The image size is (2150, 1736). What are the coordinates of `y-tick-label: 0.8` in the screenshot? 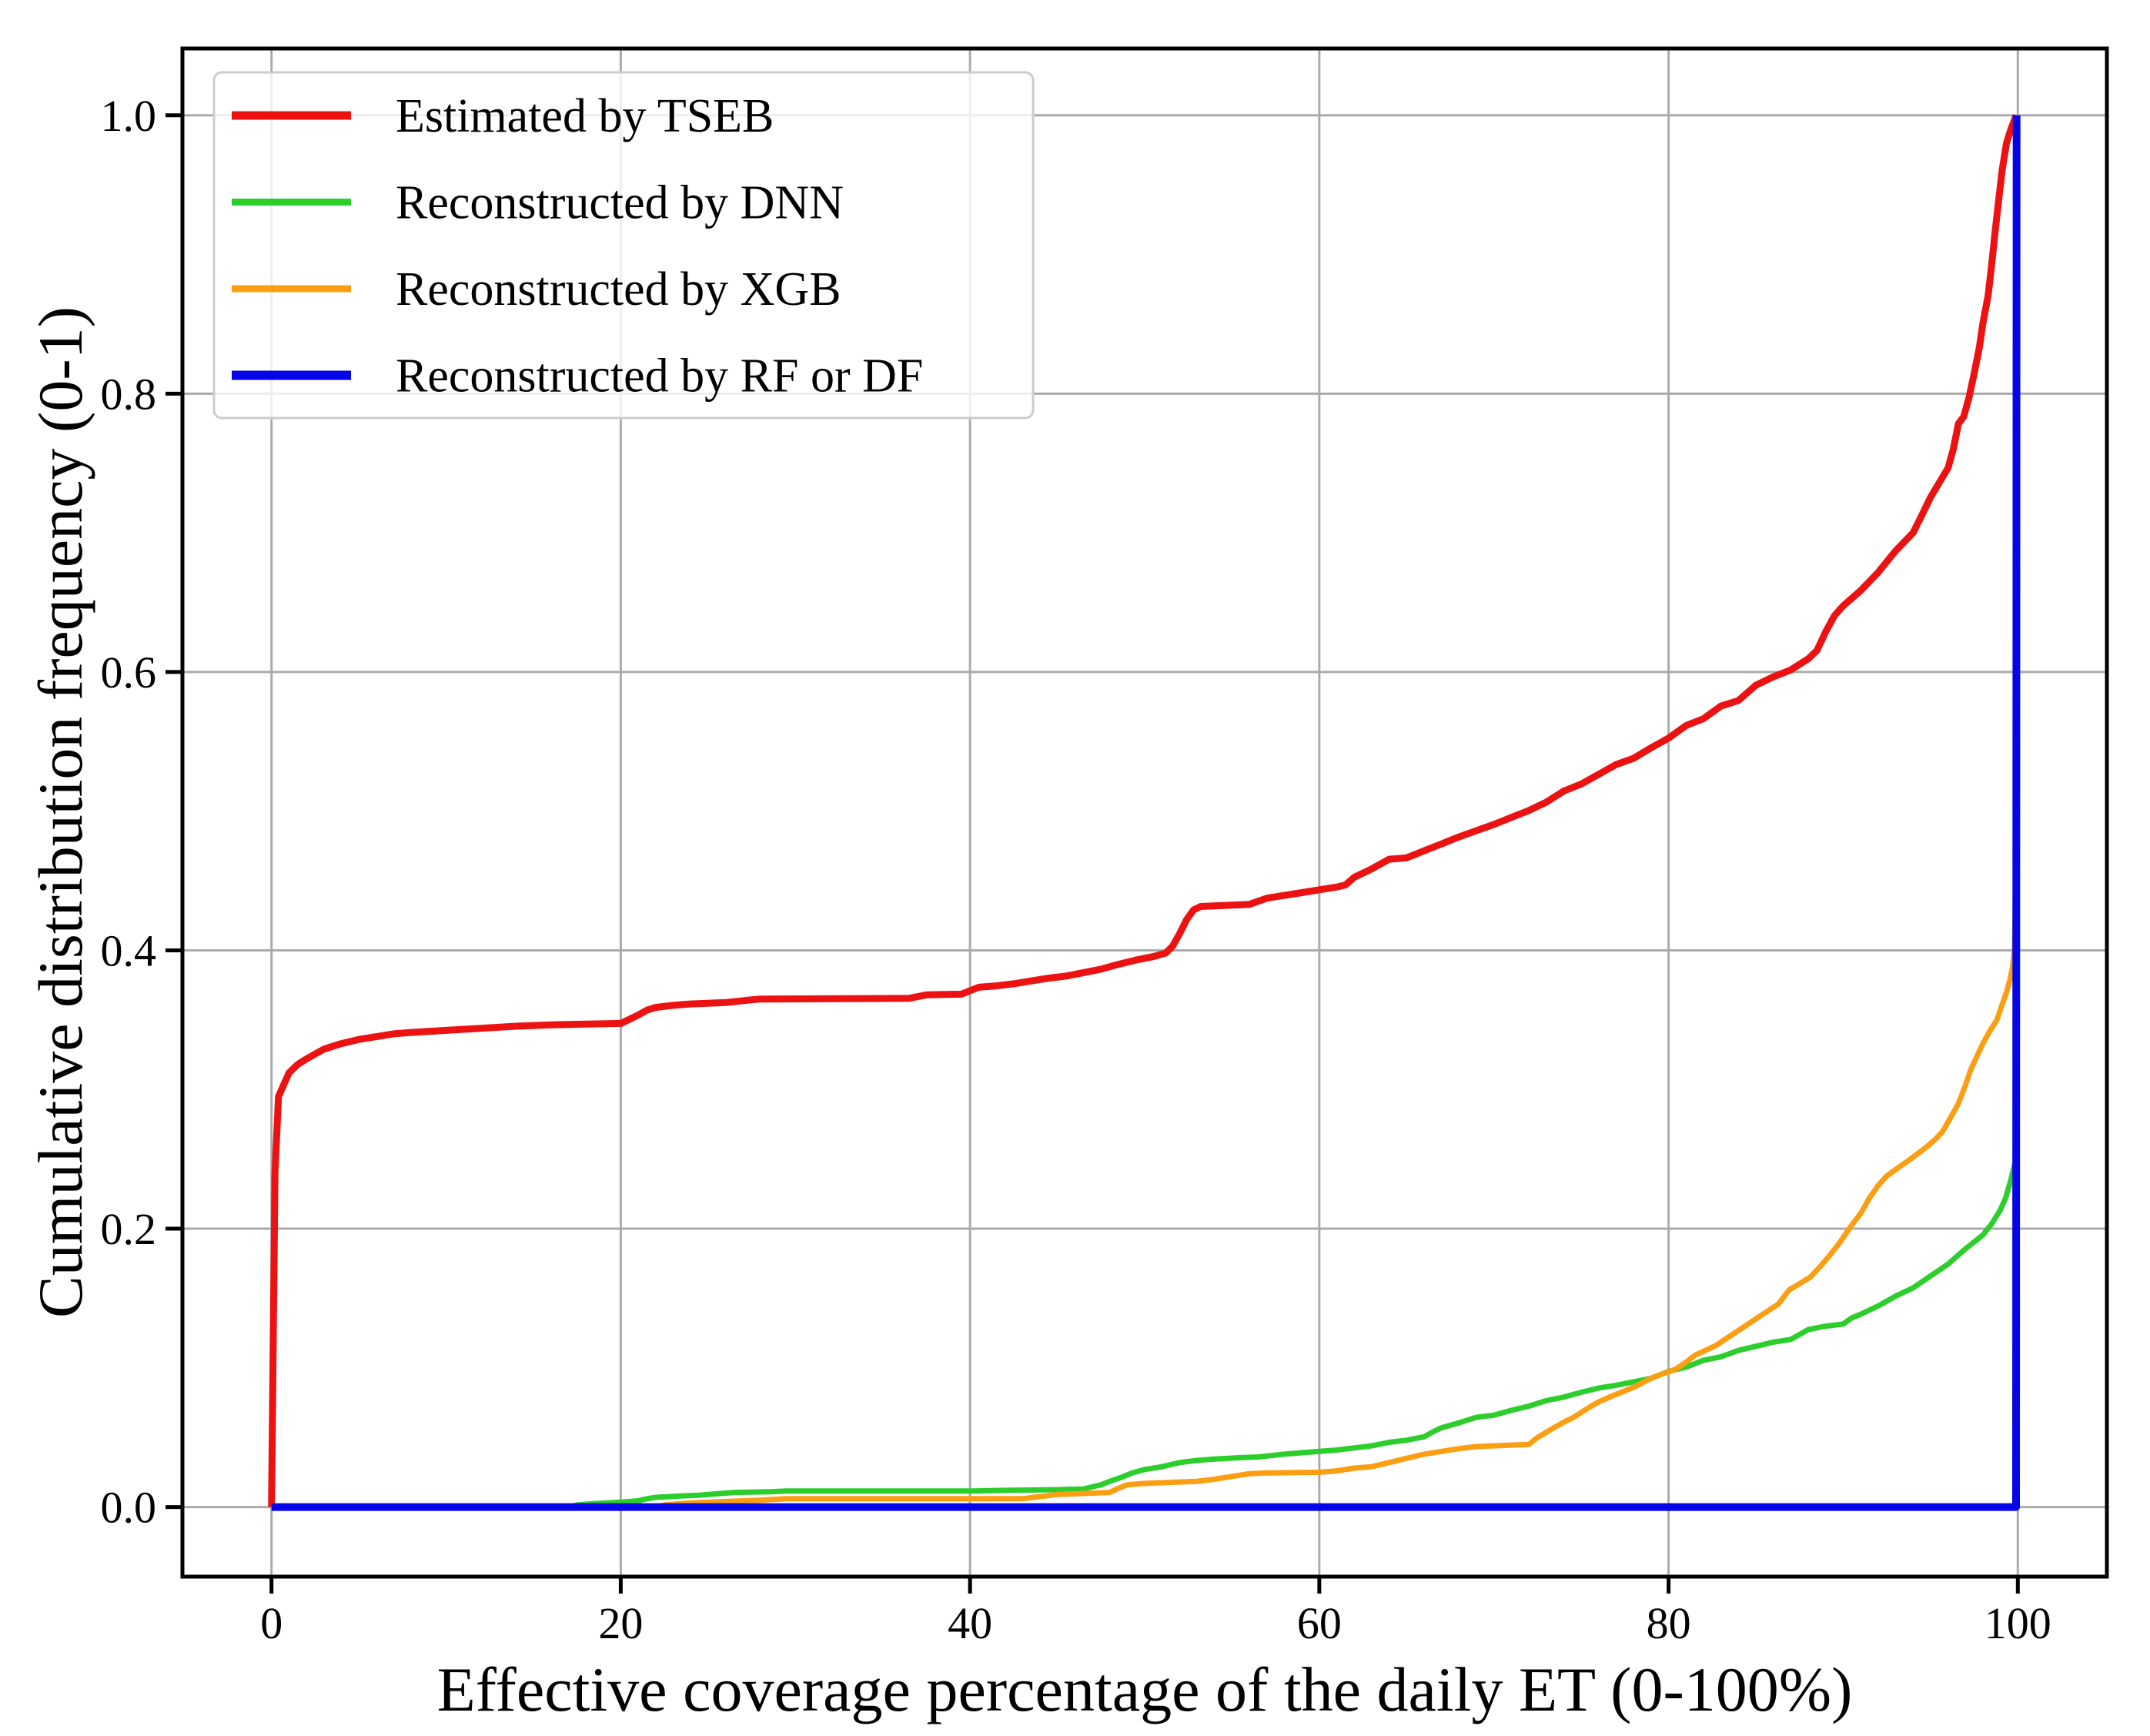 It's located at (129, 394).